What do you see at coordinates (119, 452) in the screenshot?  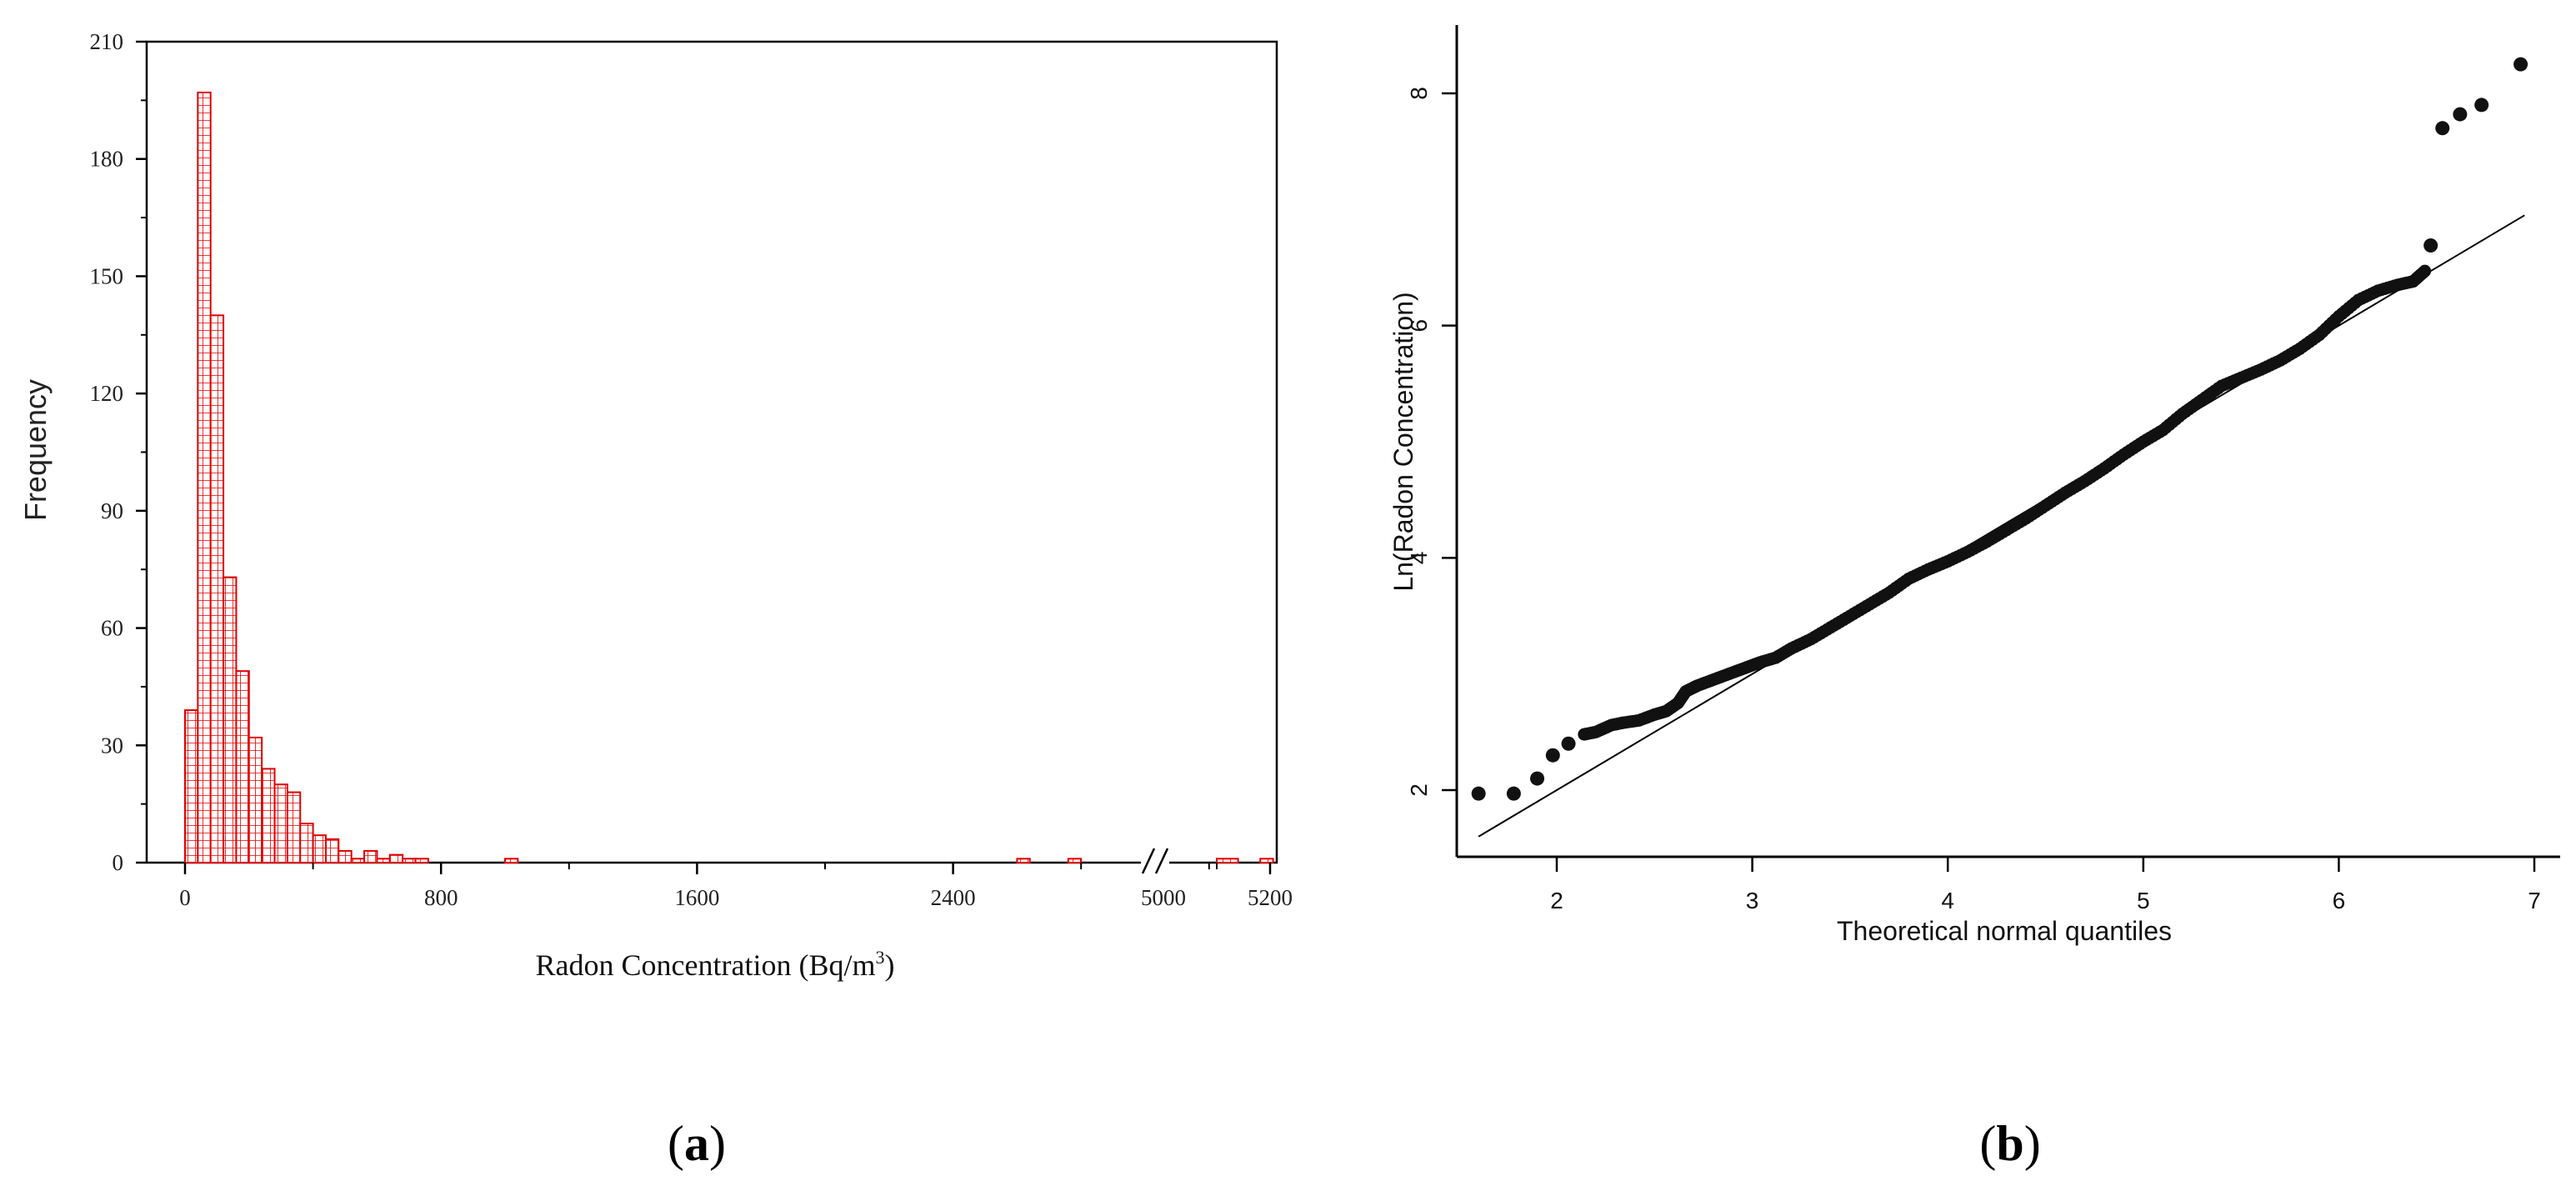 I see `y-axis-ticks: 0 30 60 90 120 150 180 210` at bounding box center [119, 452].